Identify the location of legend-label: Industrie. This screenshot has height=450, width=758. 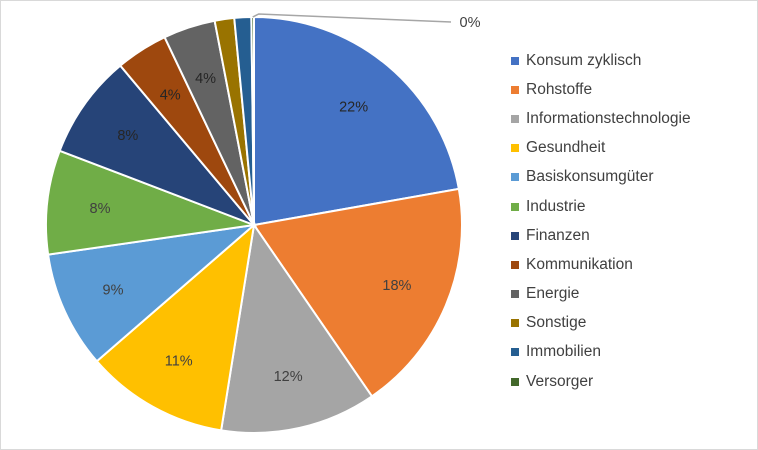
(556, 206).